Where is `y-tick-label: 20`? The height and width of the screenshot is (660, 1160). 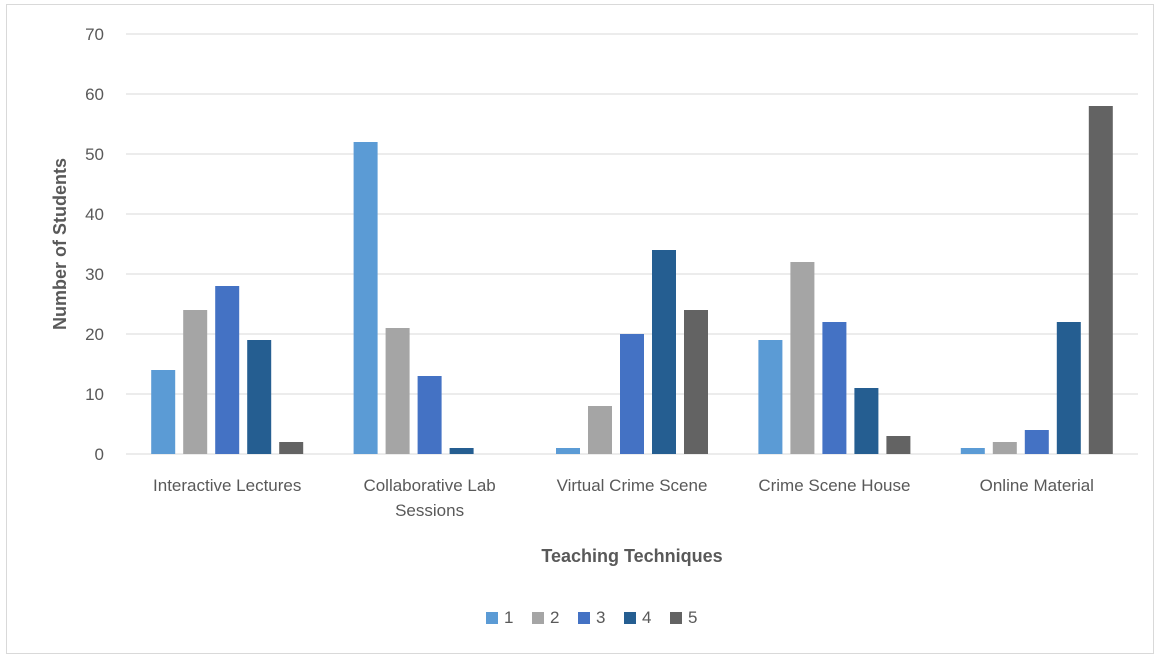
y-tick-label: 20 is located at coordinates (94, 334).